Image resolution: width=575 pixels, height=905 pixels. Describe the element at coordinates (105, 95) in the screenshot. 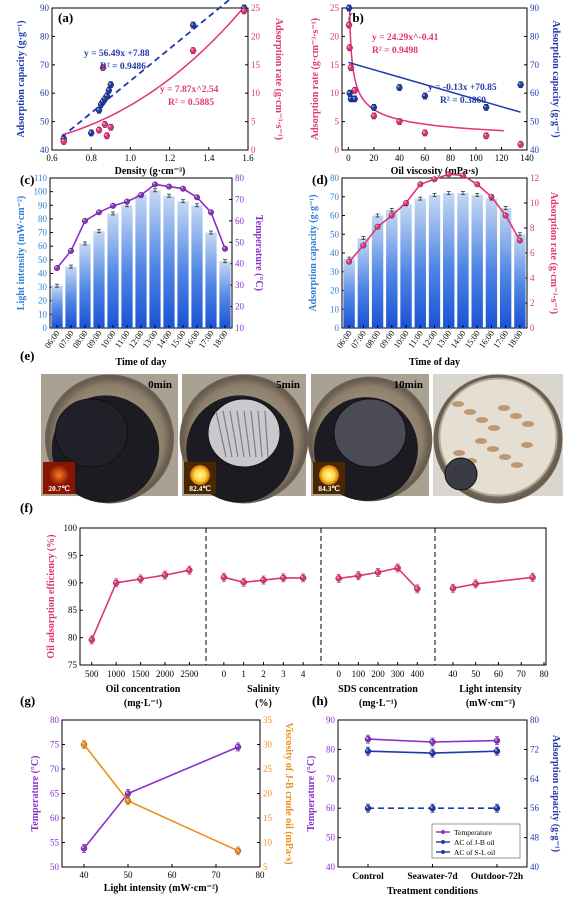

I see `a-point-capacity-highlight` at that location.